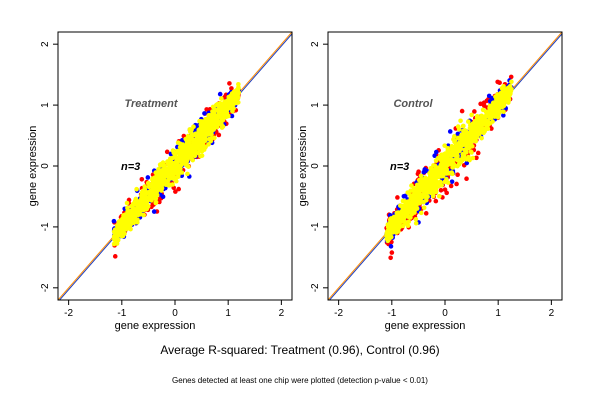  What do you see at coordinates (33, 166) in the screenshot?
I see `y-axis-label: gene expression` at bounding box center [33, 166].